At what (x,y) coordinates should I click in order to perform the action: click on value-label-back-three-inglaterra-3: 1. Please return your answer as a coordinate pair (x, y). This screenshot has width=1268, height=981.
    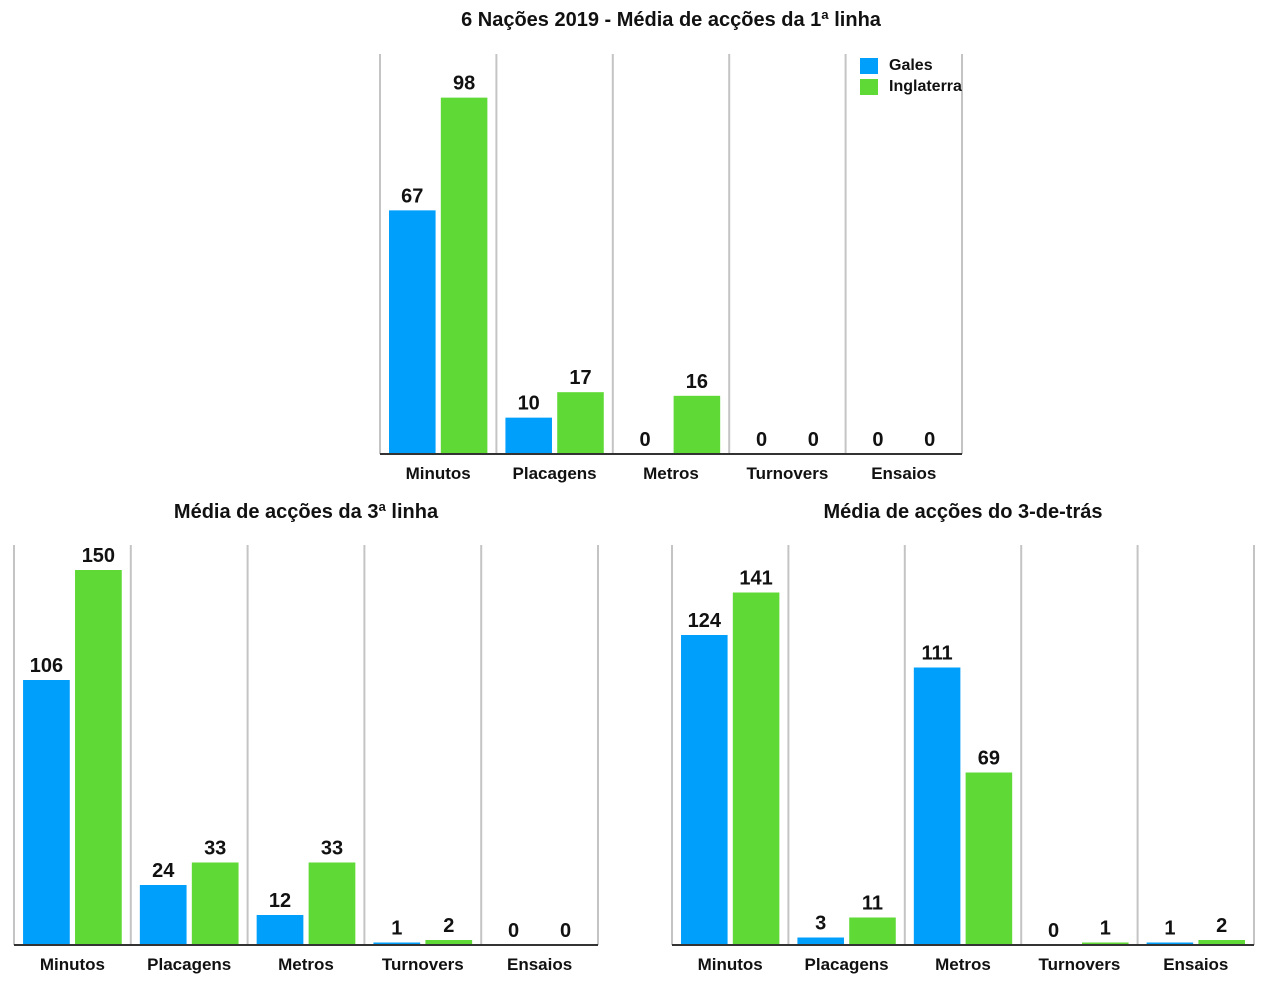
    Looking at the image, I should click on (1105, 929).